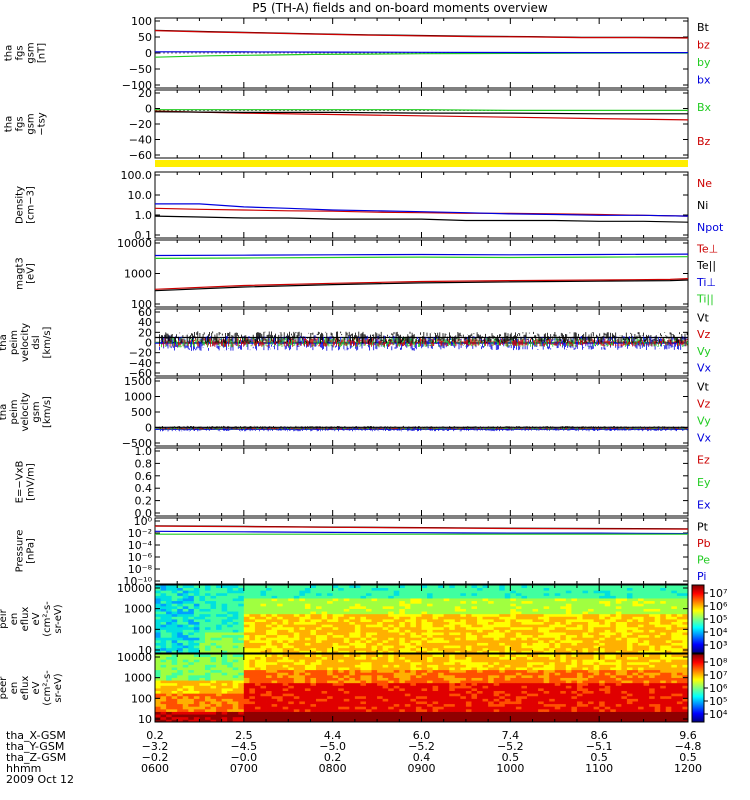 Image resolution: width=750 pixels, height=800 pixels. What do you see at coordinates (421, 527) in the screenshot?
I see `series-Pb` at bounding box center [421, 527].